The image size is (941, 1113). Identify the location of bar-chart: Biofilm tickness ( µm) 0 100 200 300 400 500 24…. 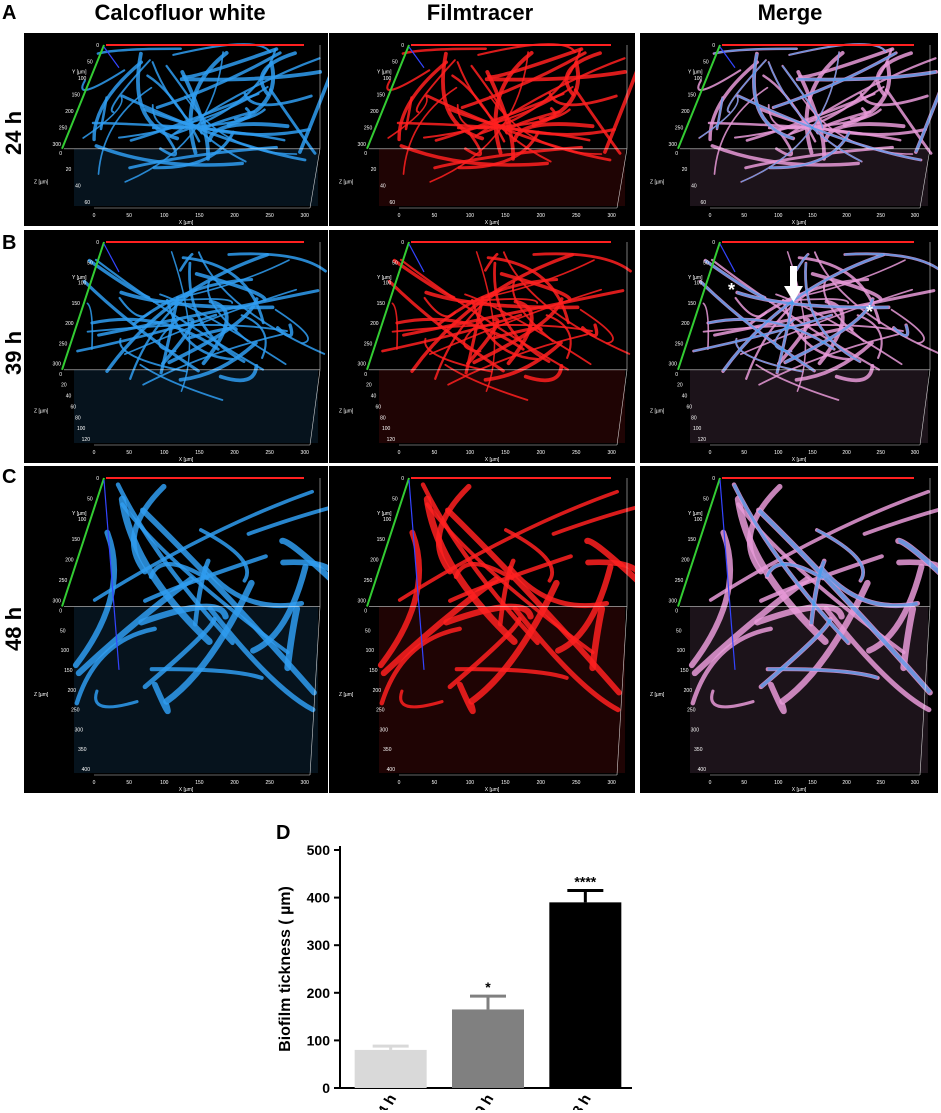
(454, 976).